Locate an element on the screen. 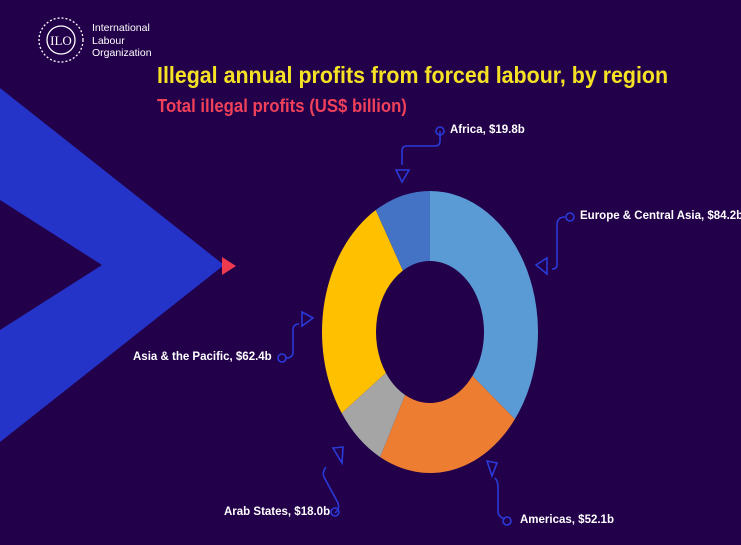  marker-asia is located at coordinates (282, 358).